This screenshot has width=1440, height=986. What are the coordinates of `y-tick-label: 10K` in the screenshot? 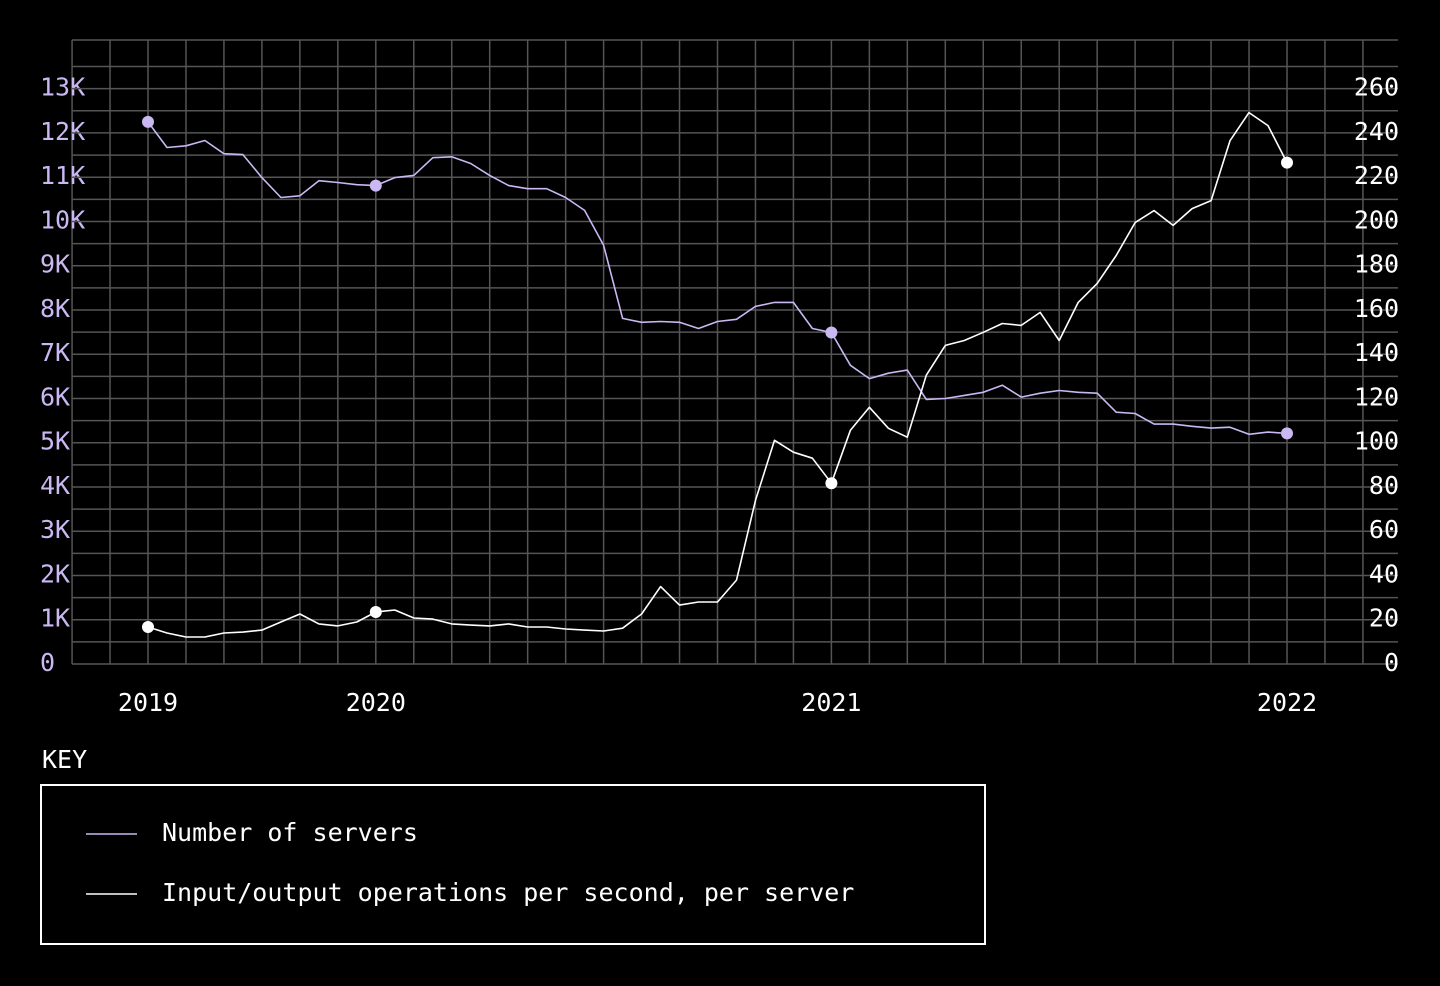 It's located at (62, 219).